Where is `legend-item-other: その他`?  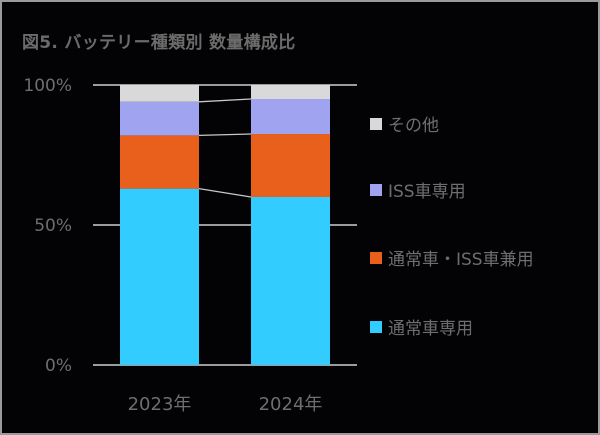
legend-item-other: その他 is located at coordinates (404, 123).